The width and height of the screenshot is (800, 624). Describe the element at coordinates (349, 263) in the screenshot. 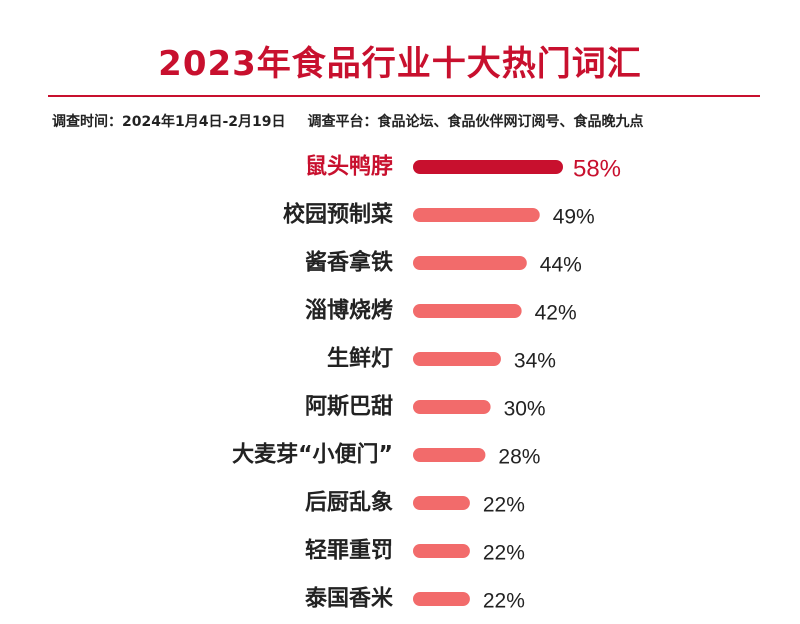

I see `category-label: 酱香拿铁` at that location.